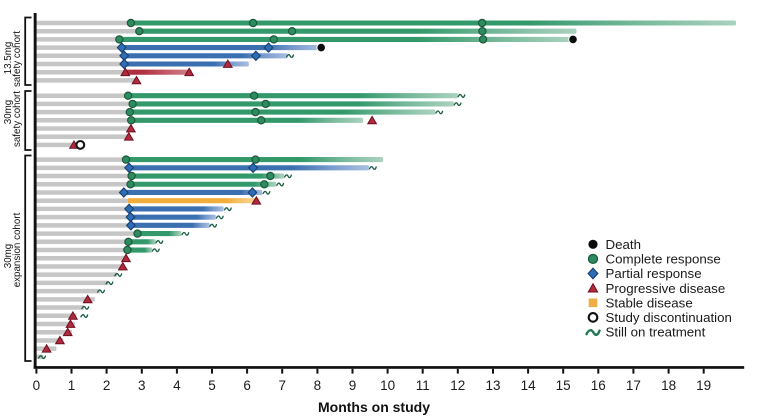 The height and width of the screenshot is (417, 784). I want to click on svg-text: 13.5mg, so click(8, 58).